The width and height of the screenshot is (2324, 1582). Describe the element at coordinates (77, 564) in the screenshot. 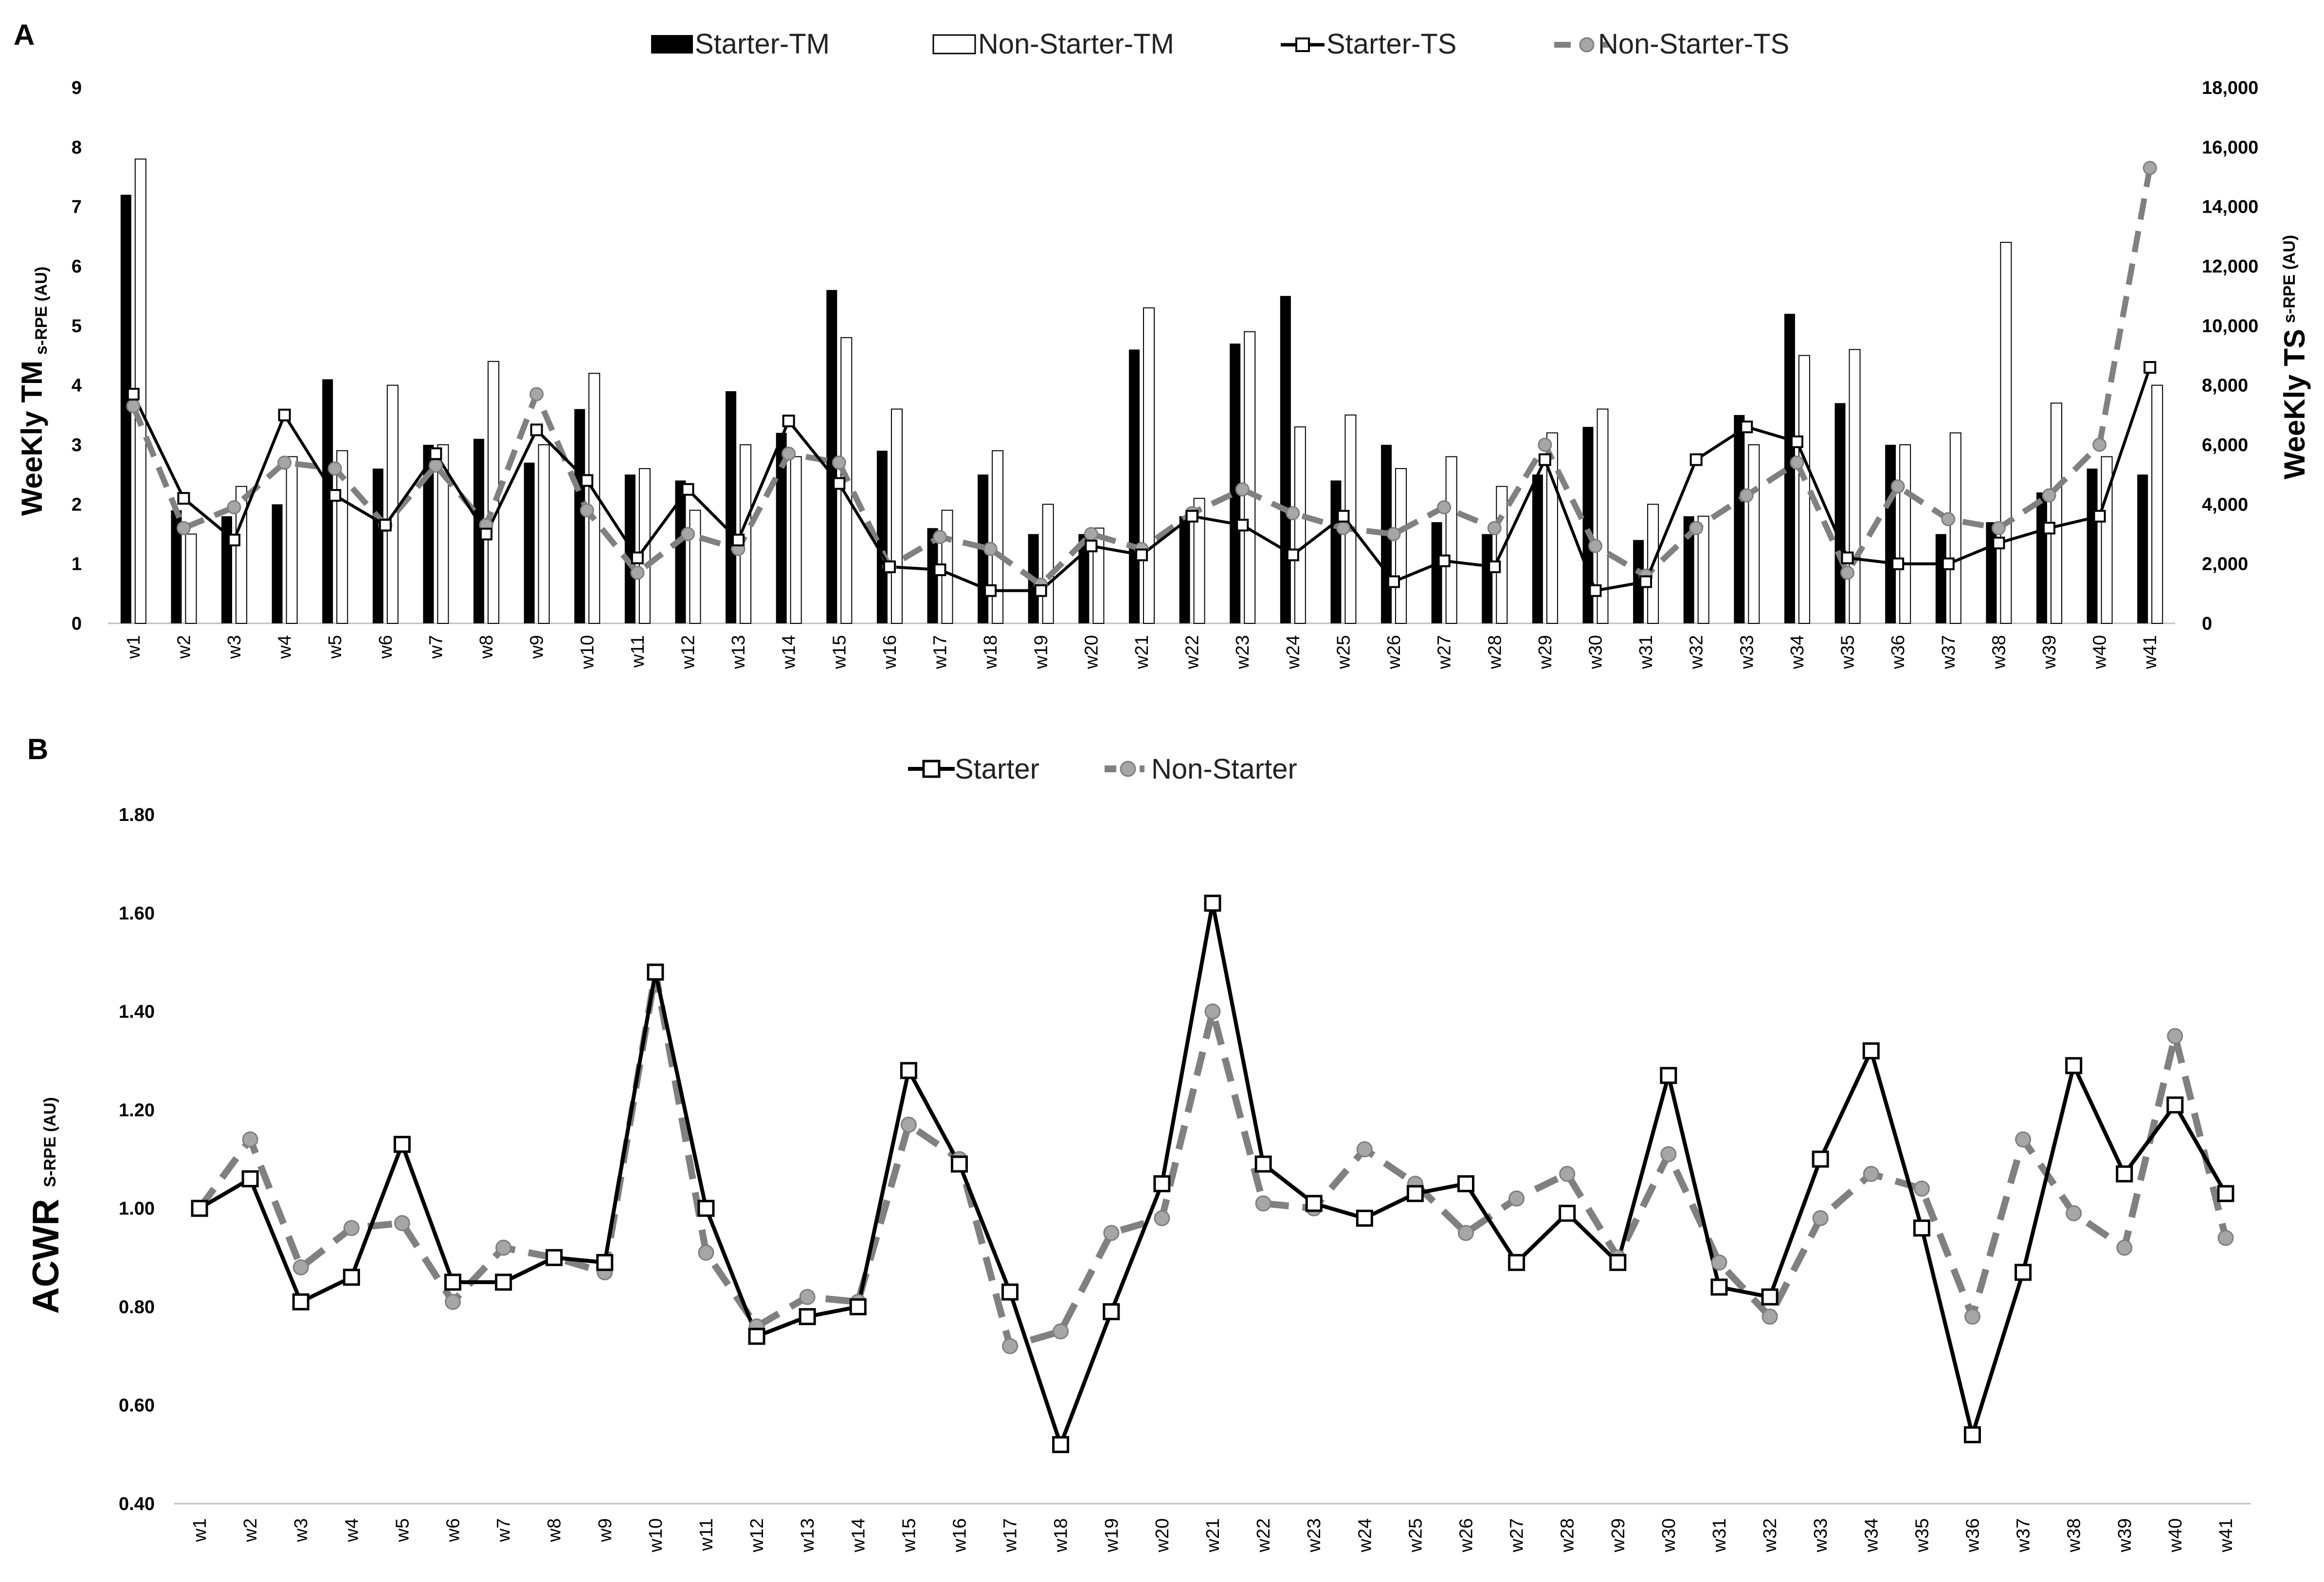

I see `y-tick-label: 1` at that location.